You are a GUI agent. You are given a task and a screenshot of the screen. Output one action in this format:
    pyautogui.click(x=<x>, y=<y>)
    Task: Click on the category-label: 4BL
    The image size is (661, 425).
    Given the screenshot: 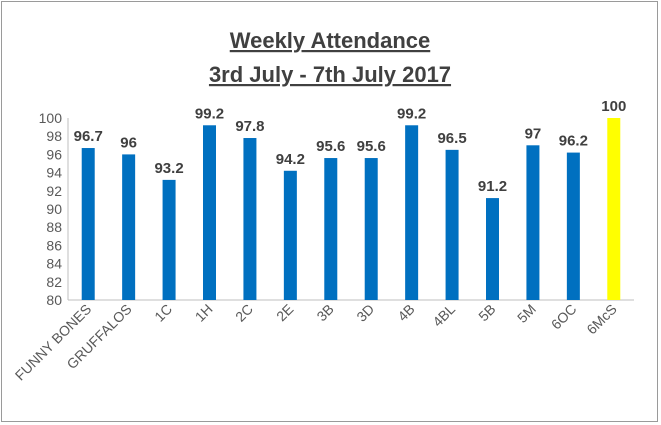 What is the action you would take?
    pyautogui.click(x=443, y=315)
    